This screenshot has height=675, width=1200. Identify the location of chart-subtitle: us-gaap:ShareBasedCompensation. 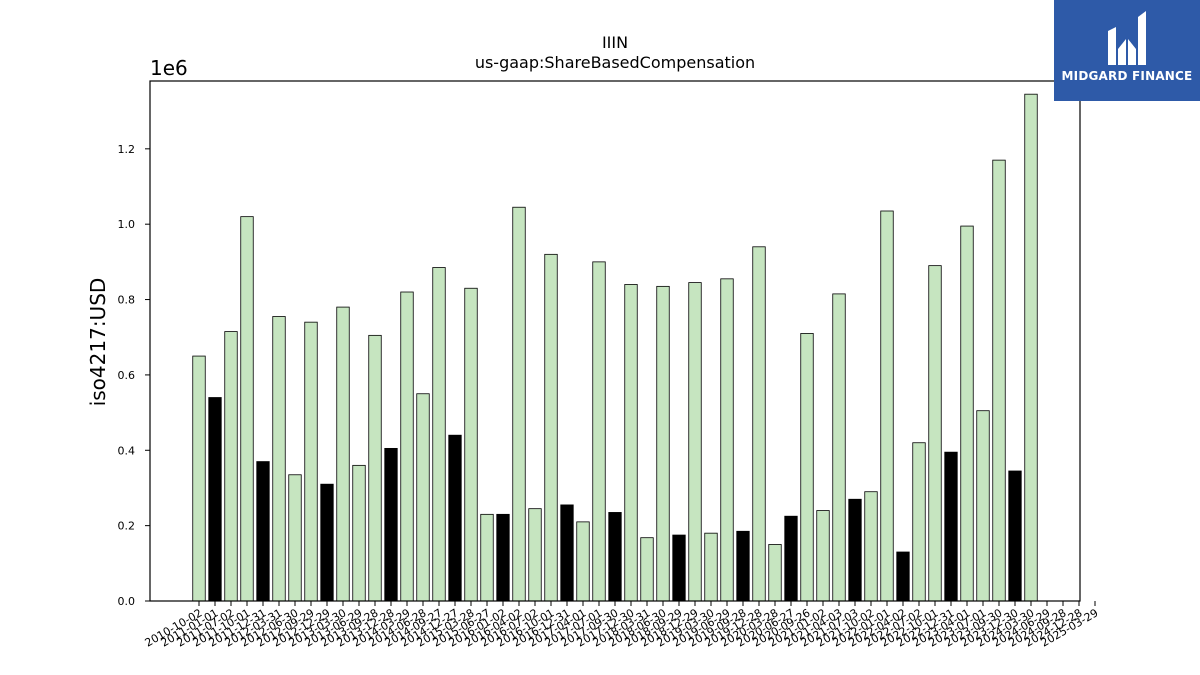
(615, 62).